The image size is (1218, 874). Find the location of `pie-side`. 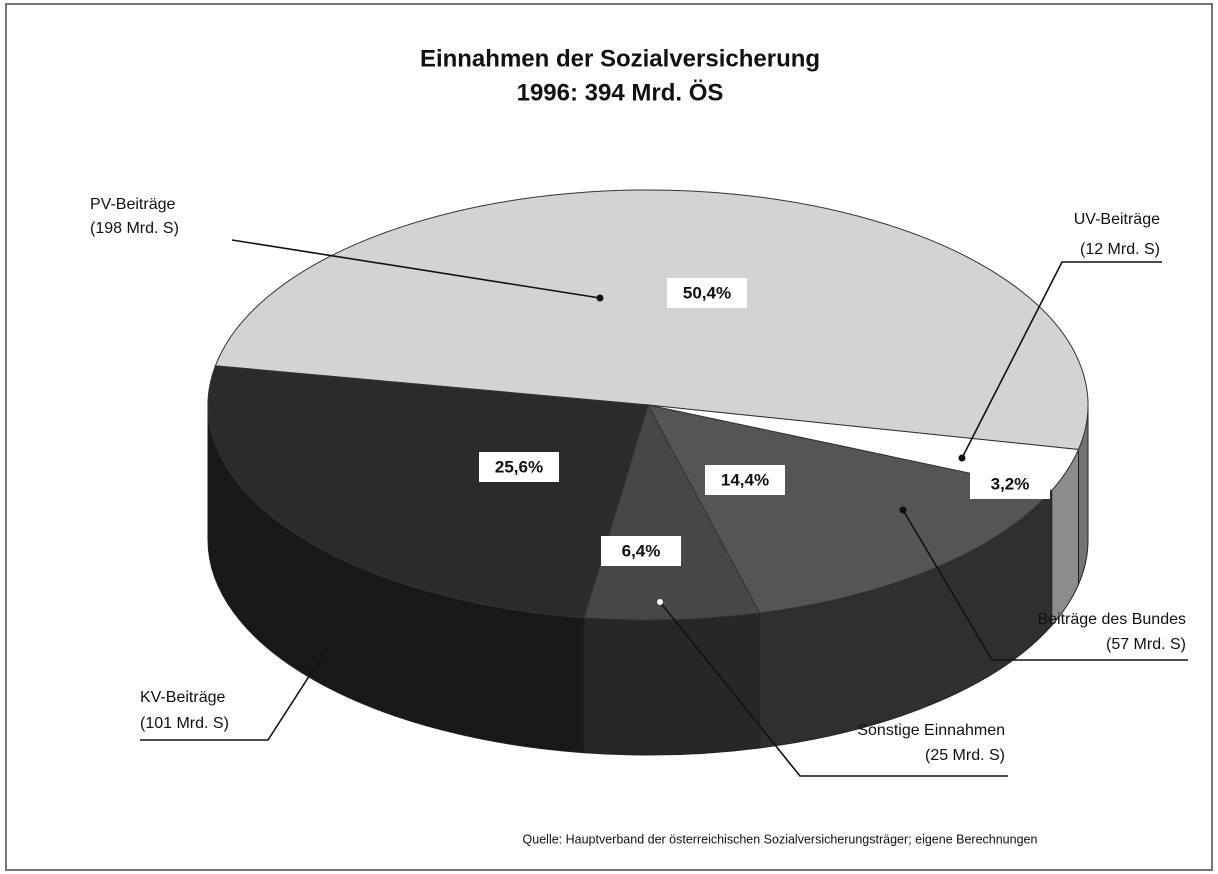

pie-side is located at coordinates (672, 684).